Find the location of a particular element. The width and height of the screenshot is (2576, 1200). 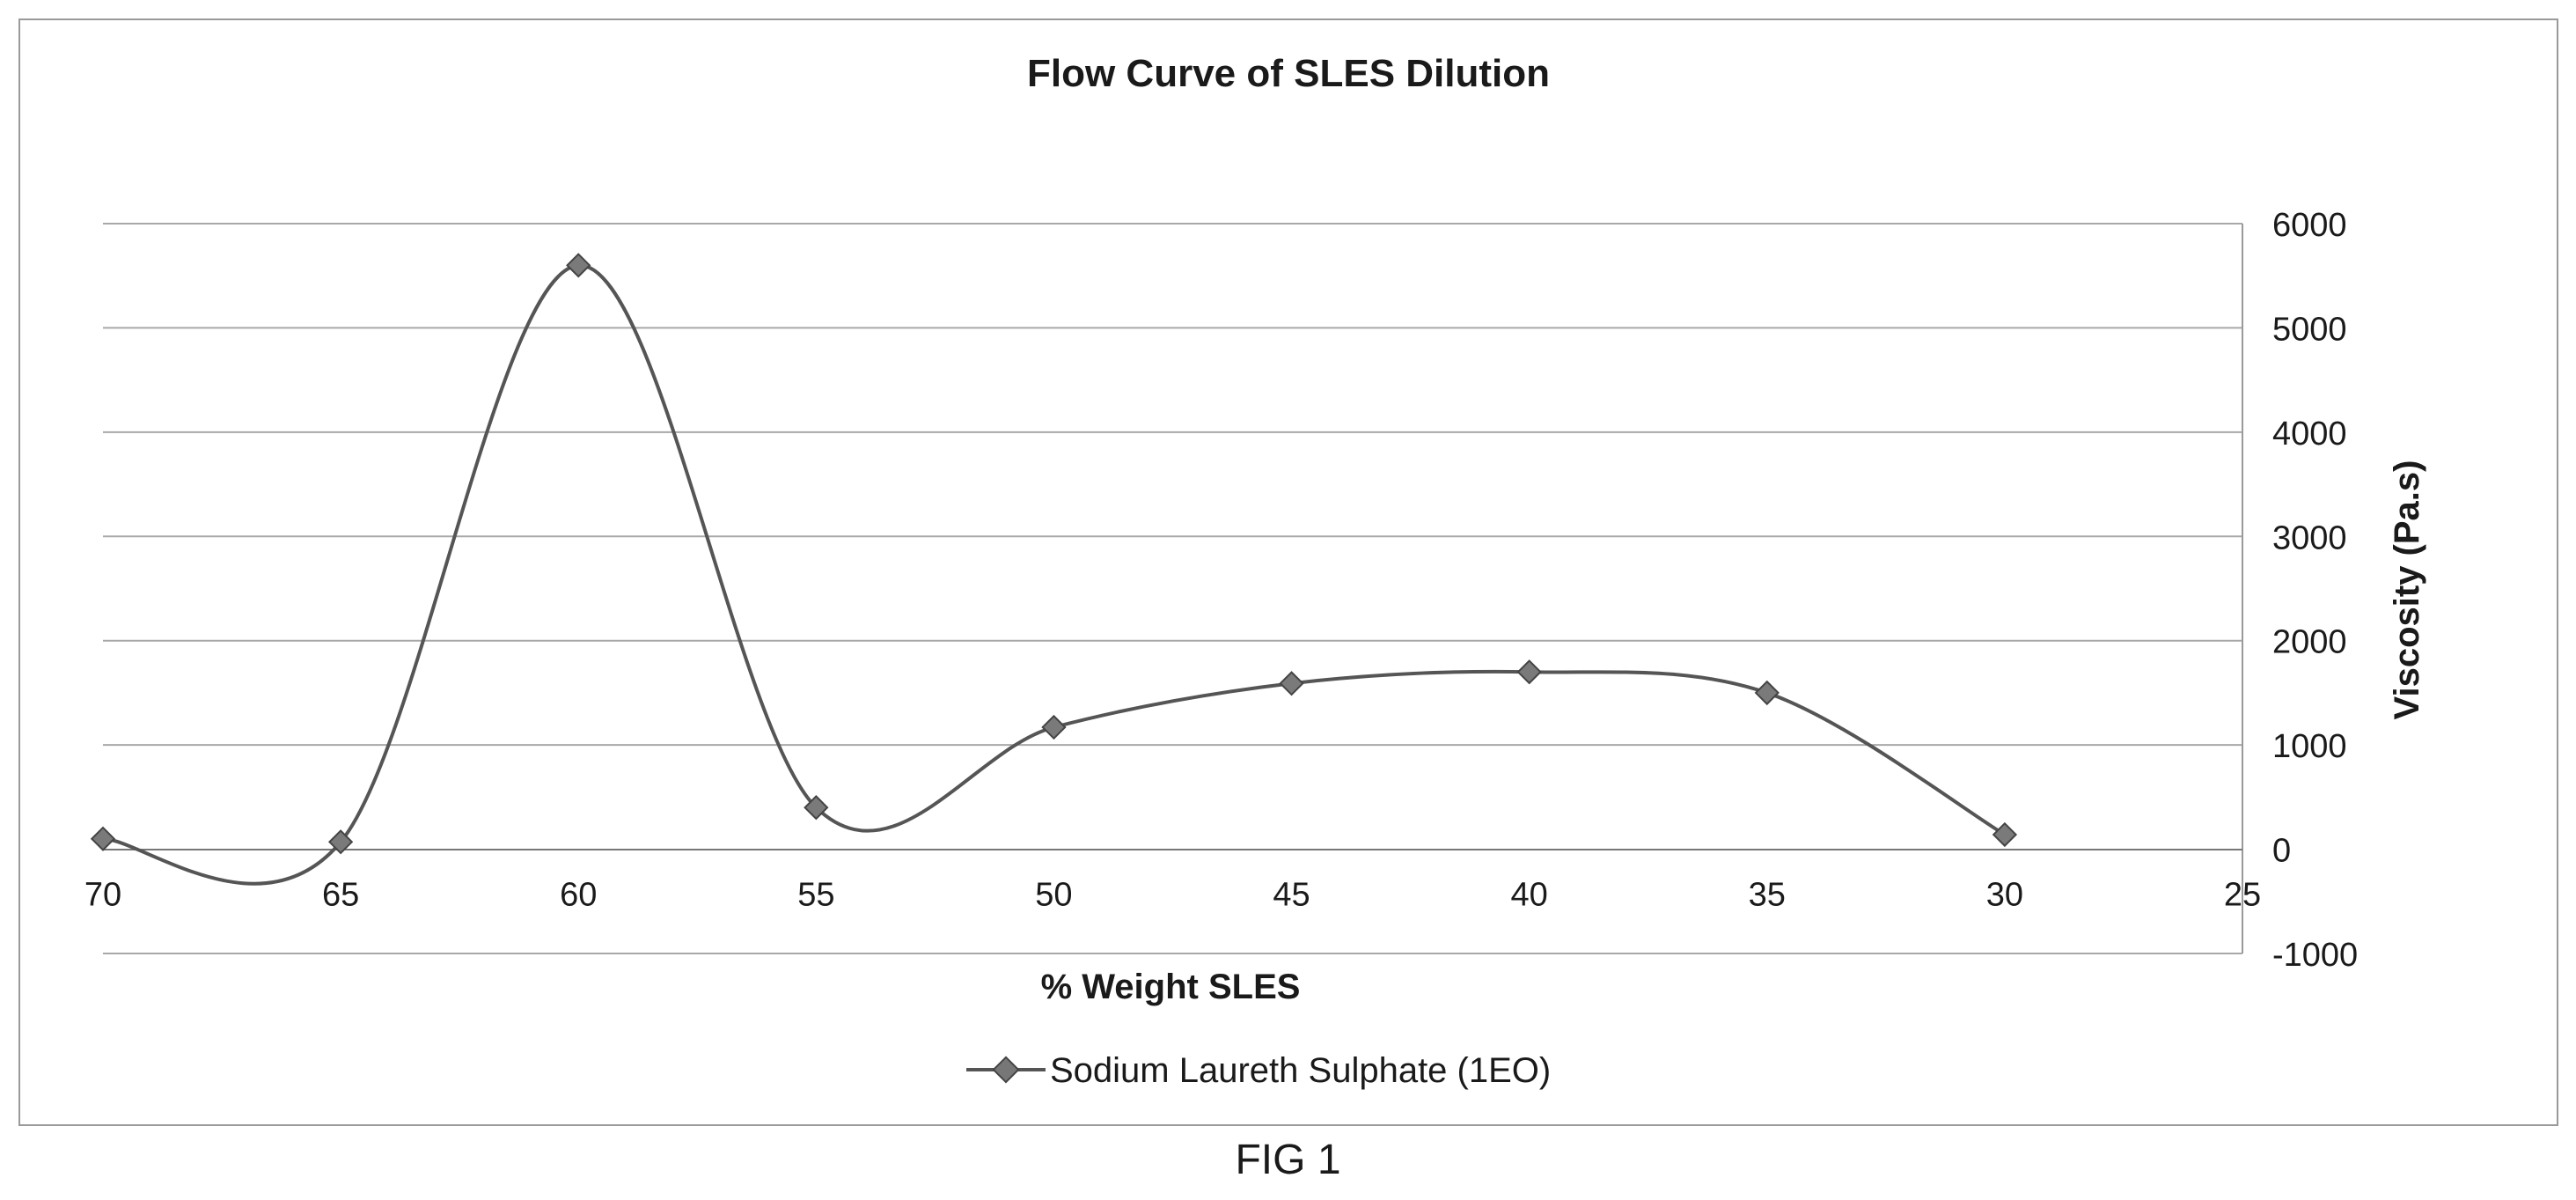

x-tick-labels: 70 65 60 55 50 45 40 35 30 25 is located at coordinates (1172, 895).